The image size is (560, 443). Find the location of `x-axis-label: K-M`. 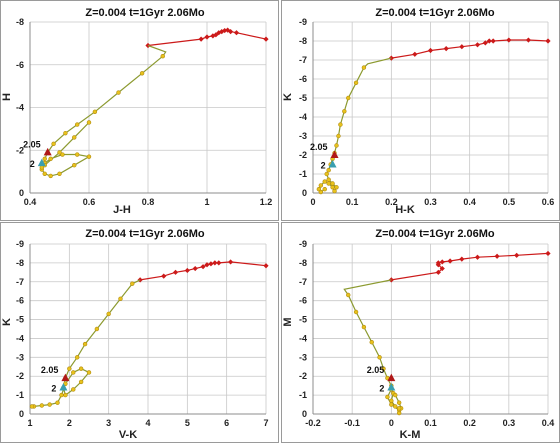

x-axis-label: K-M is located at coordinates (410, 435).